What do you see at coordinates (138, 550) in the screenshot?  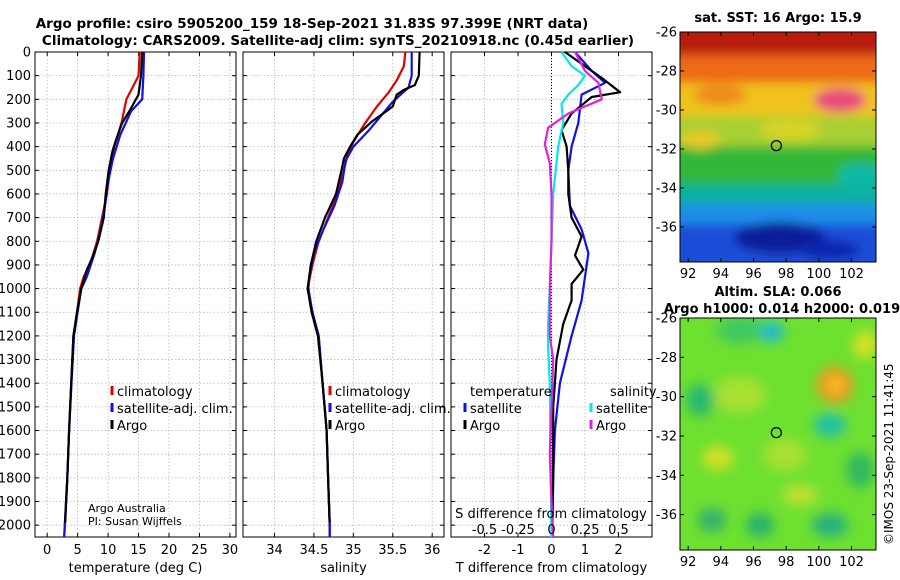 I see `x-tick-label: 15` at bounding box center [138, 550].